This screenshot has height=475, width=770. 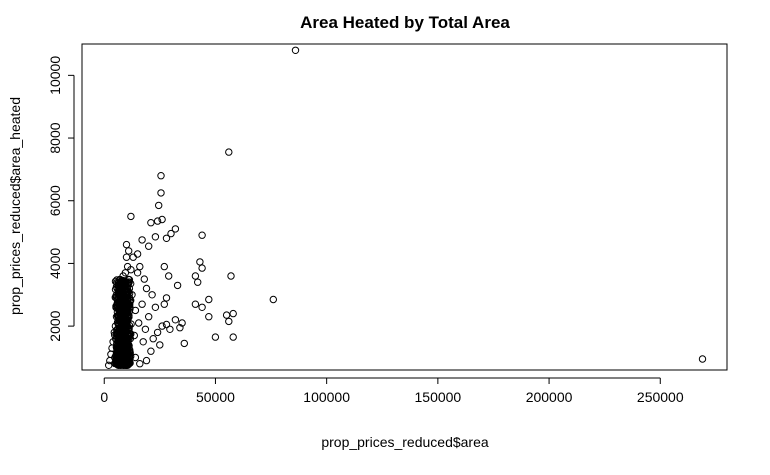 What do you see at coordinates (660, 397) in the screenshot?
I see `x-tick-label: 250000` at bounding box center [660, 397].